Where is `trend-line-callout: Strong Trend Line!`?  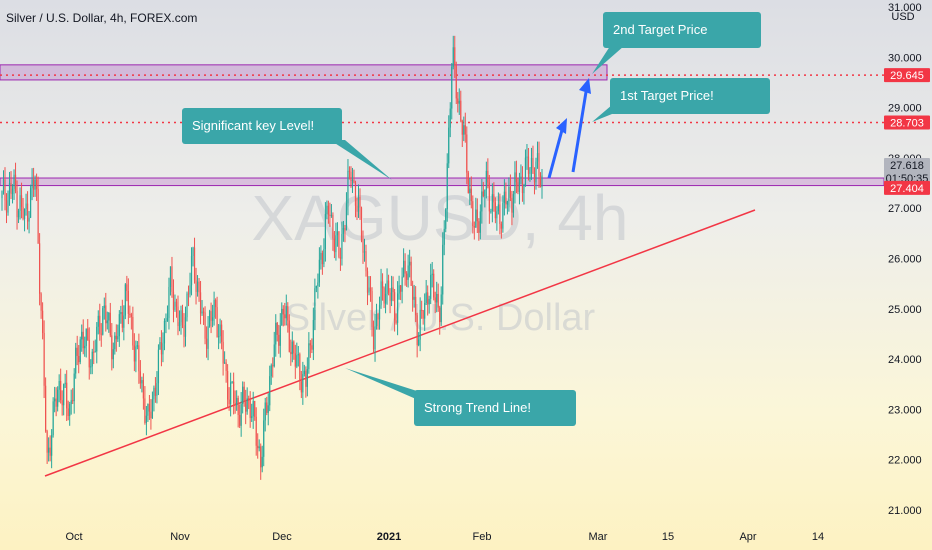
trend-line-callout: Strong Trend Line! is located at coordinates (495, 408).